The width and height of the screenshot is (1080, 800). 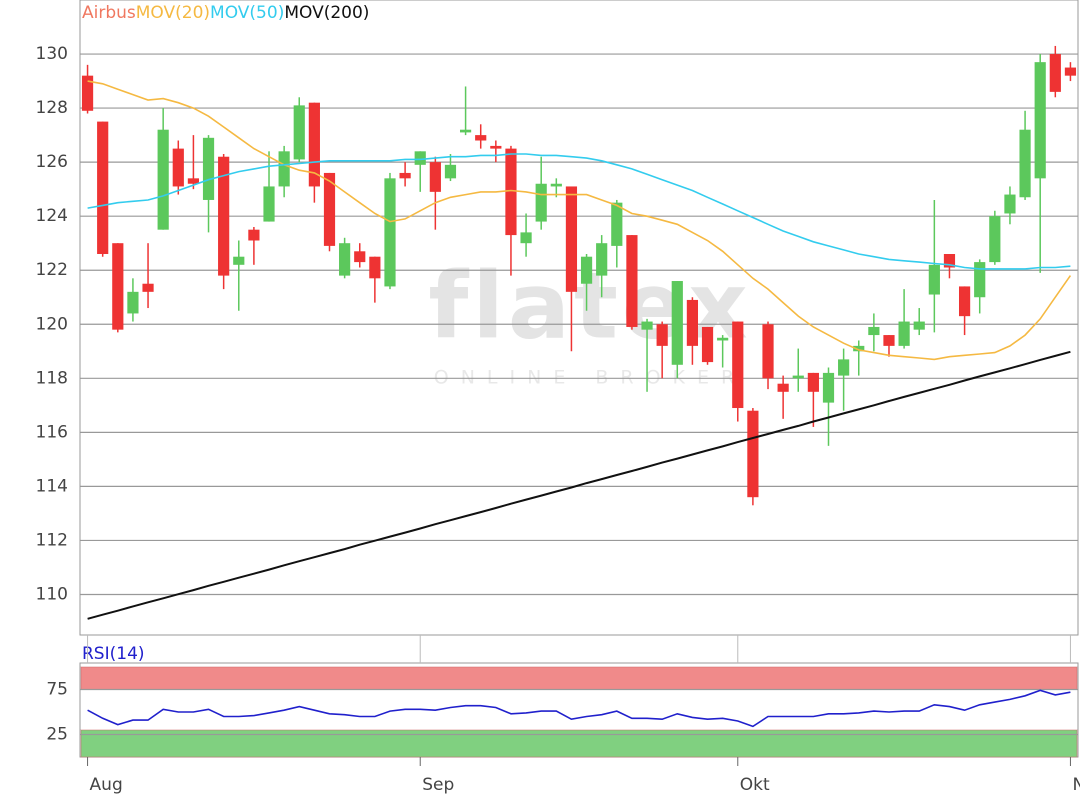 I want to click on x-tick-label: Aug, so click(x=106, y=785).